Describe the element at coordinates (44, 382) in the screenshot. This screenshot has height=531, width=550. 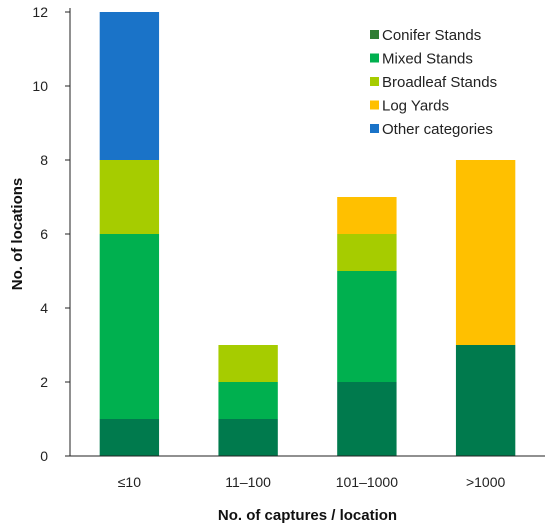
I see `y-tick-label: 2` at that location.